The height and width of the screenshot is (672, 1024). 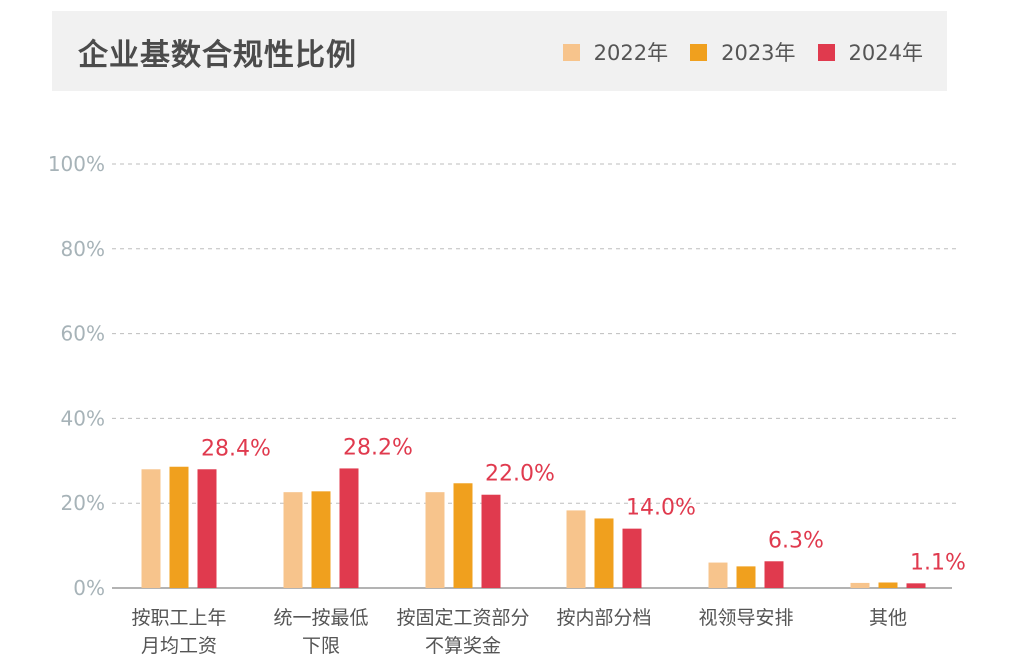 What do you see at coordinates (699, 52) in the screenshot?
I see `legend-swatch-2023` at bounding box center [699, 52].